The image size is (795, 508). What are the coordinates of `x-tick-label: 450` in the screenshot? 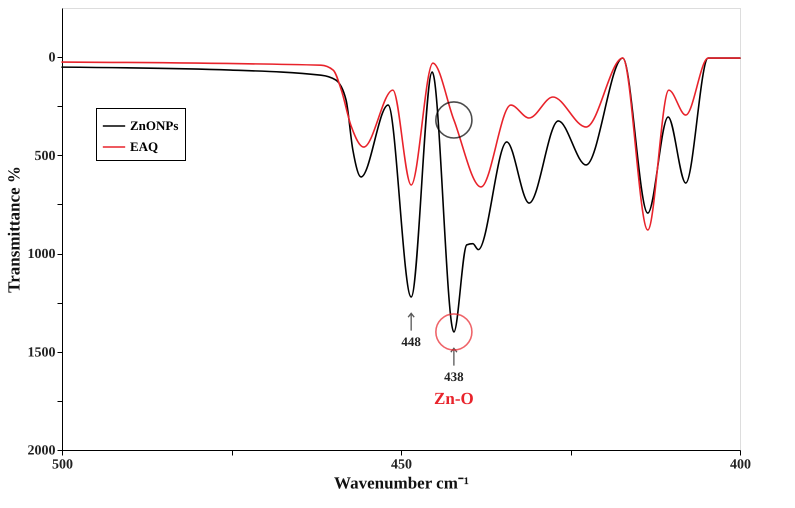 It's located at (401, 465).